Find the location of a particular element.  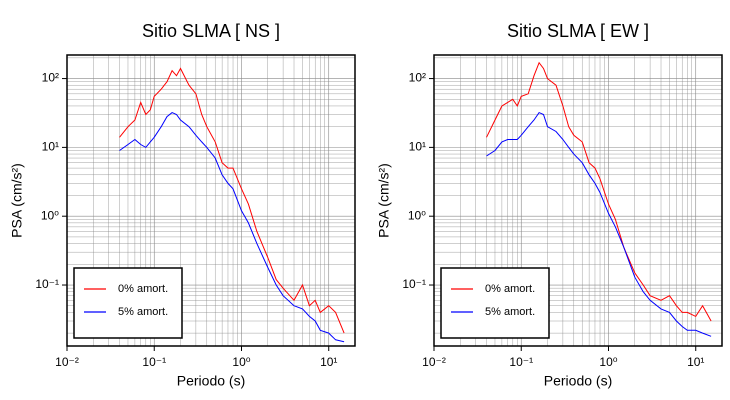

chart-title: Sitio SLMA [ EW ] is located at coordinates (578, 31).